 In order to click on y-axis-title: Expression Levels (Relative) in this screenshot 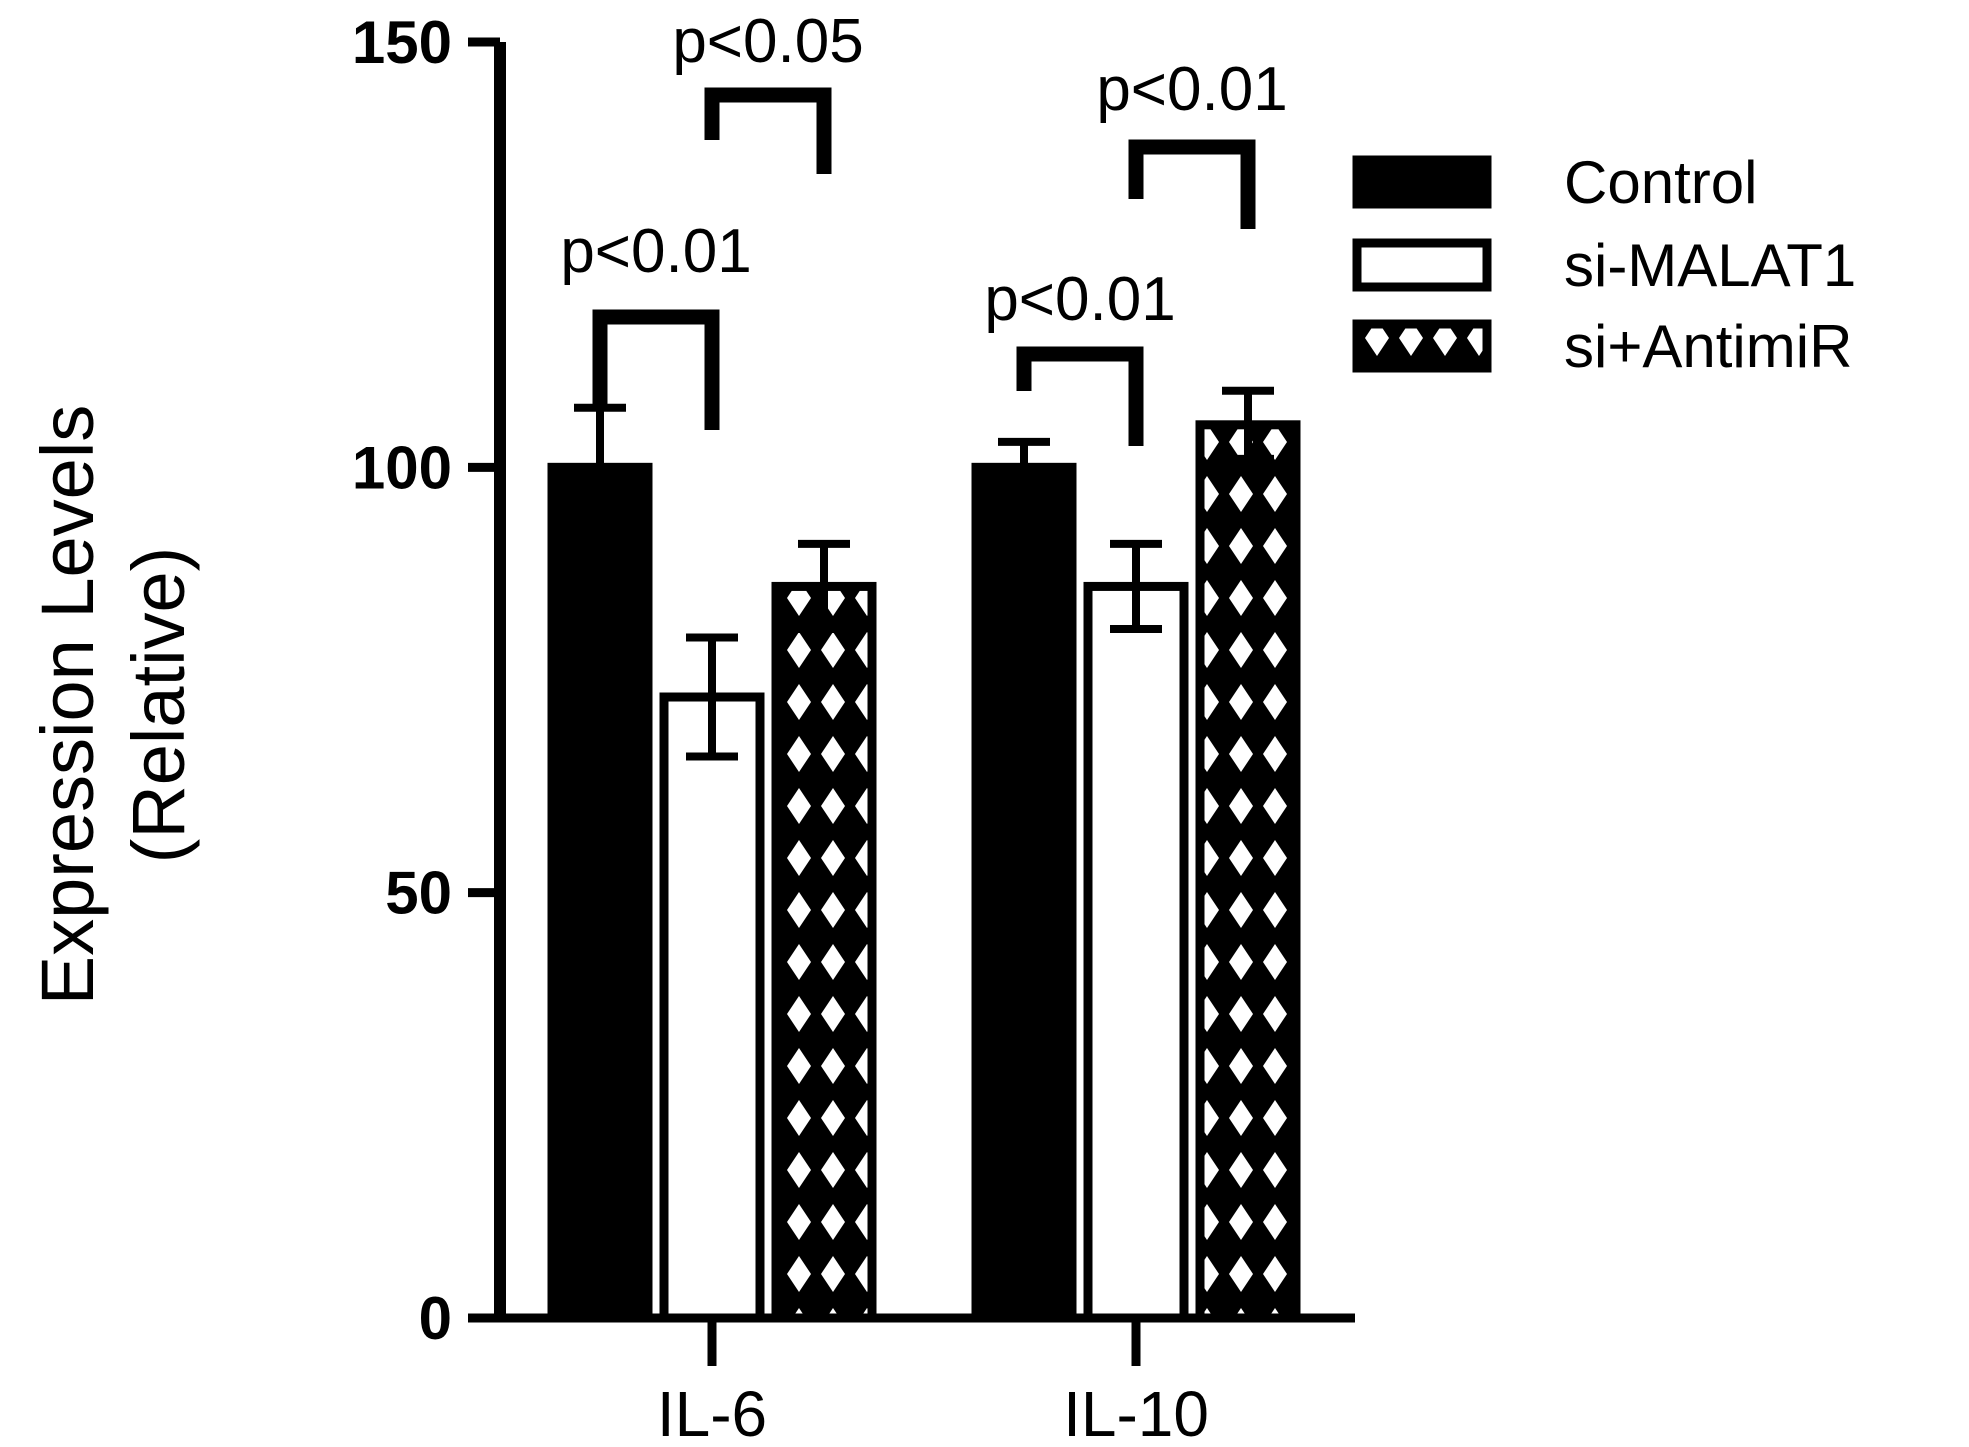, I will do `click(113, 705)`.